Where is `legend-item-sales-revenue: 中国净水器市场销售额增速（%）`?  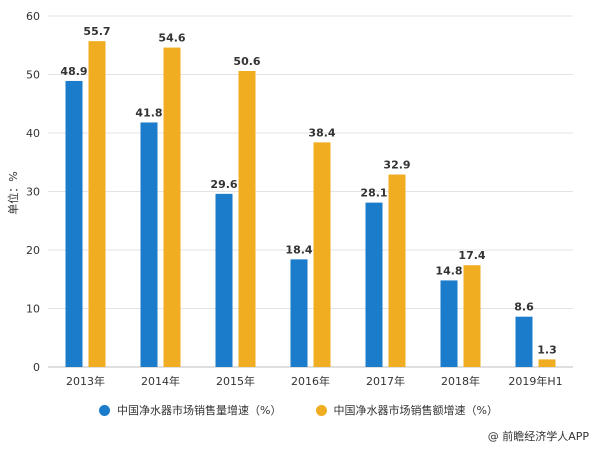
legend-item-sales-revenue: 中国净水器市场销售额增速（%） is located at coordinates (406, 410).